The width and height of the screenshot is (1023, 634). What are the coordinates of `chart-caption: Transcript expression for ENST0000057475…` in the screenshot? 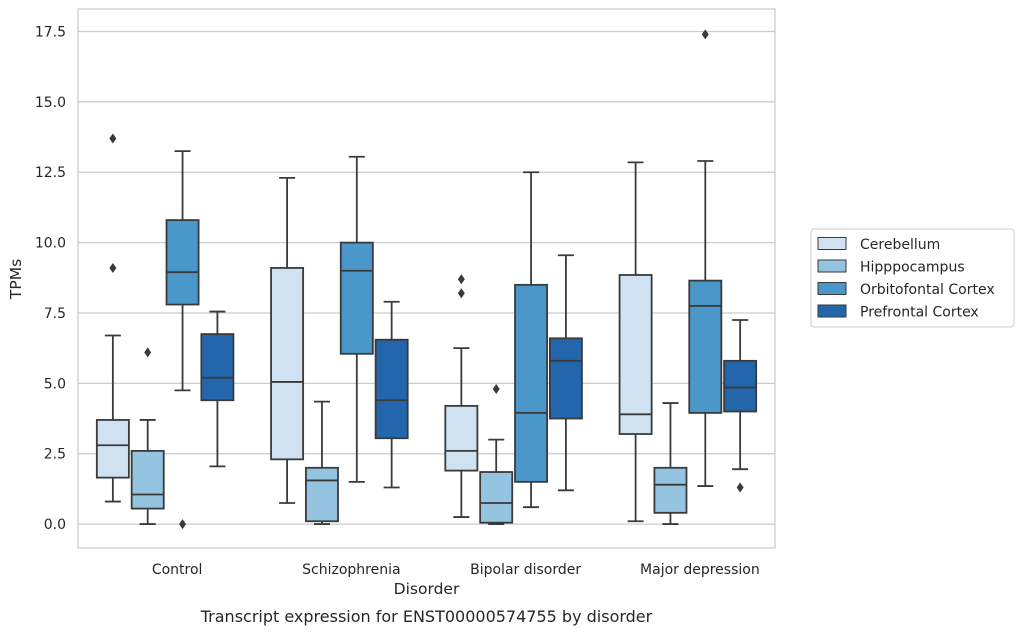 It's located at (426, 616).